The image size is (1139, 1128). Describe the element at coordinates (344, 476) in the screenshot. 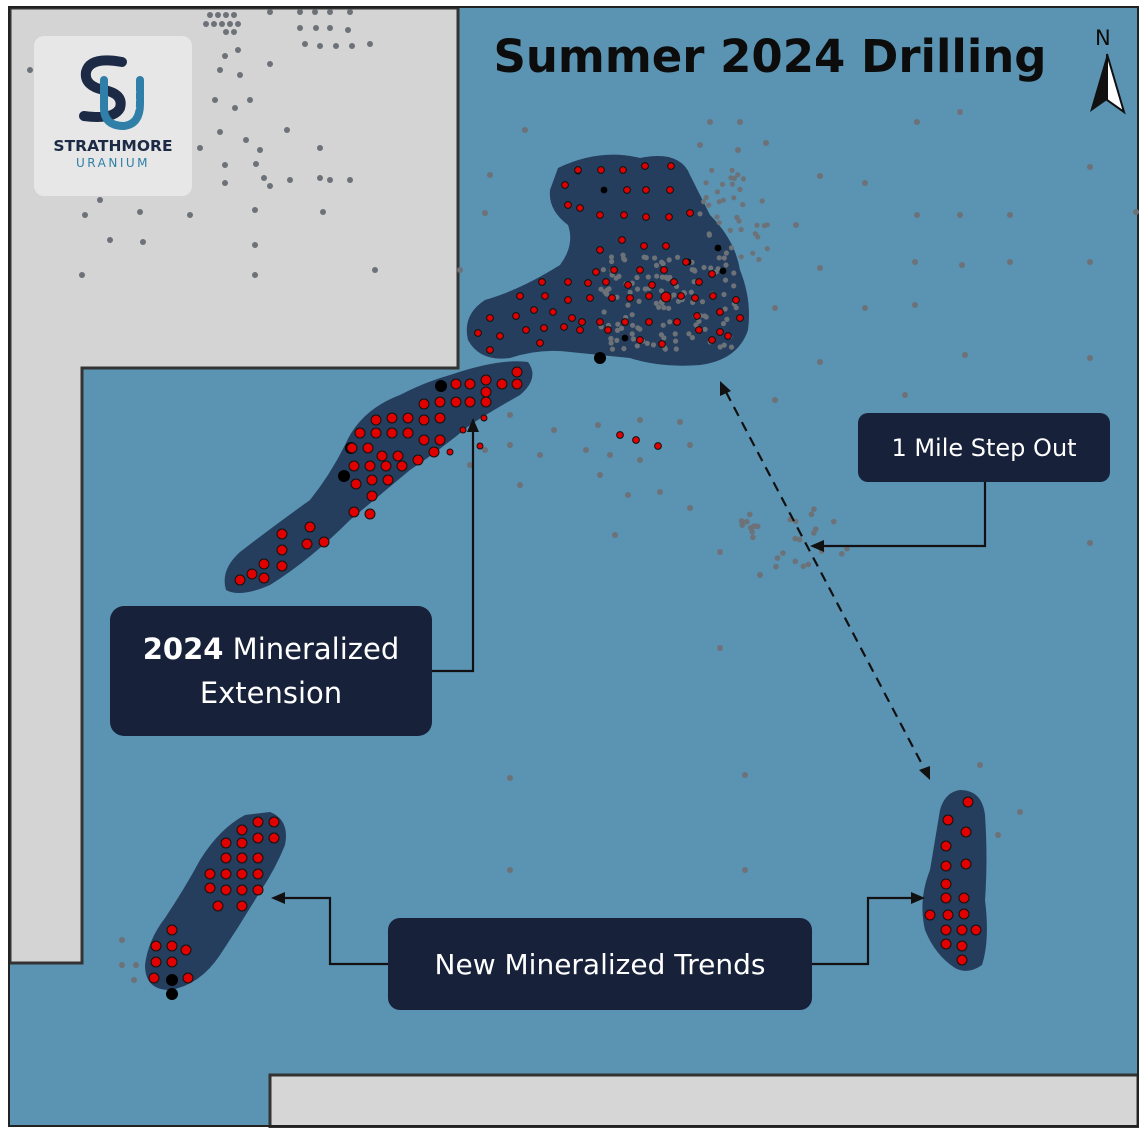

I see `barren-hole` at that location.